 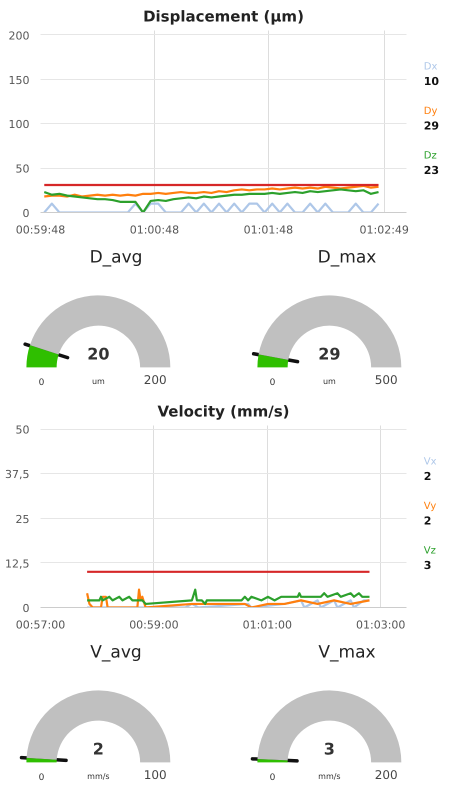 What do you see at coordinates (267, 625) in the screenshot?
I see `x-tick-label: 01:01:00` at bounding box center [267, 625].